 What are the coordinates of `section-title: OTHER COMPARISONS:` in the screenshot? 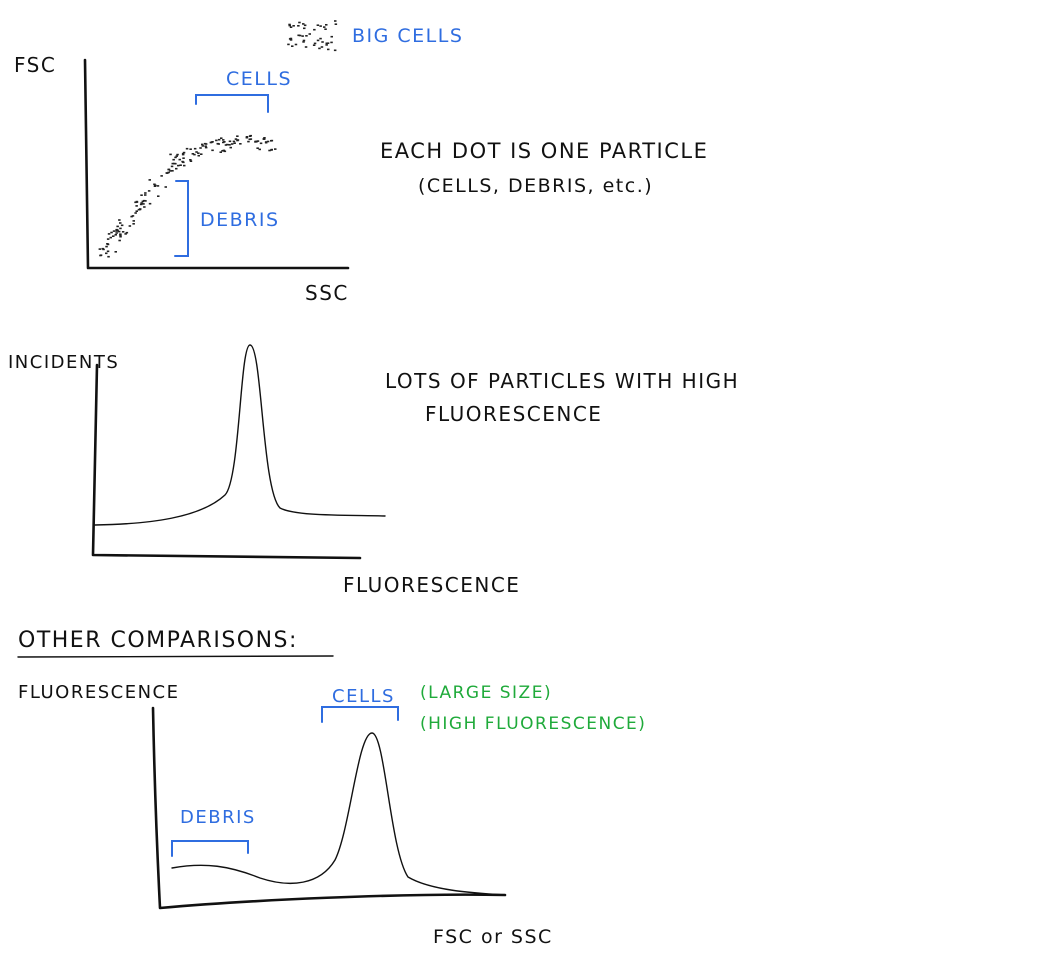 It's located at (158, 640).